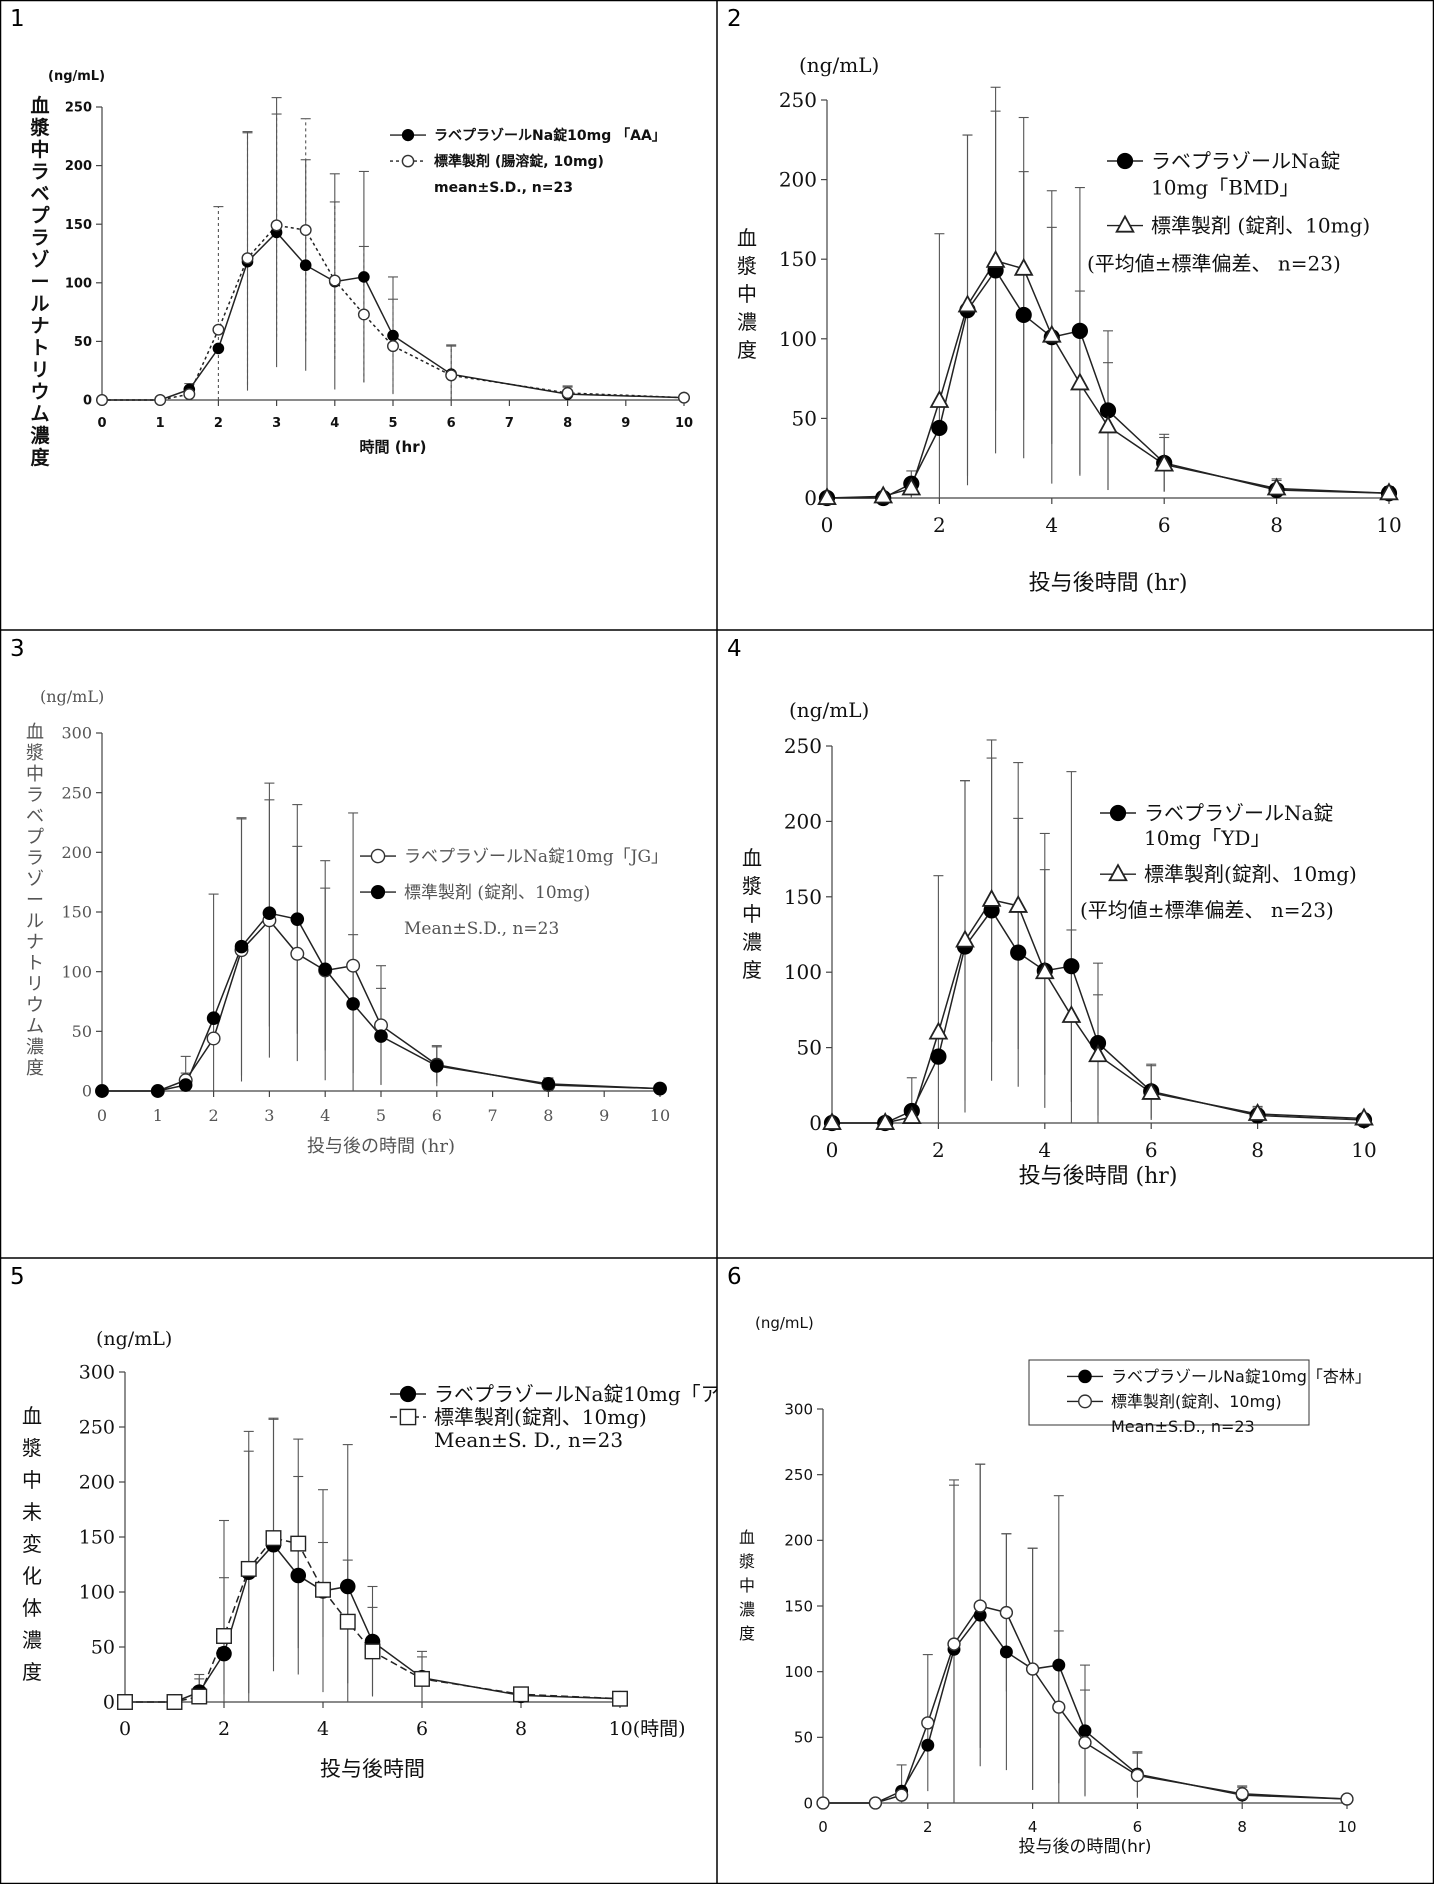 The height and width of the screenshot is (1884, 1434). What do you see at coordinates (497, 893) in the screenshot?
I see `legend-label: 標準製剤 (錠剤、10mg)` at bounding box center [497, 893].